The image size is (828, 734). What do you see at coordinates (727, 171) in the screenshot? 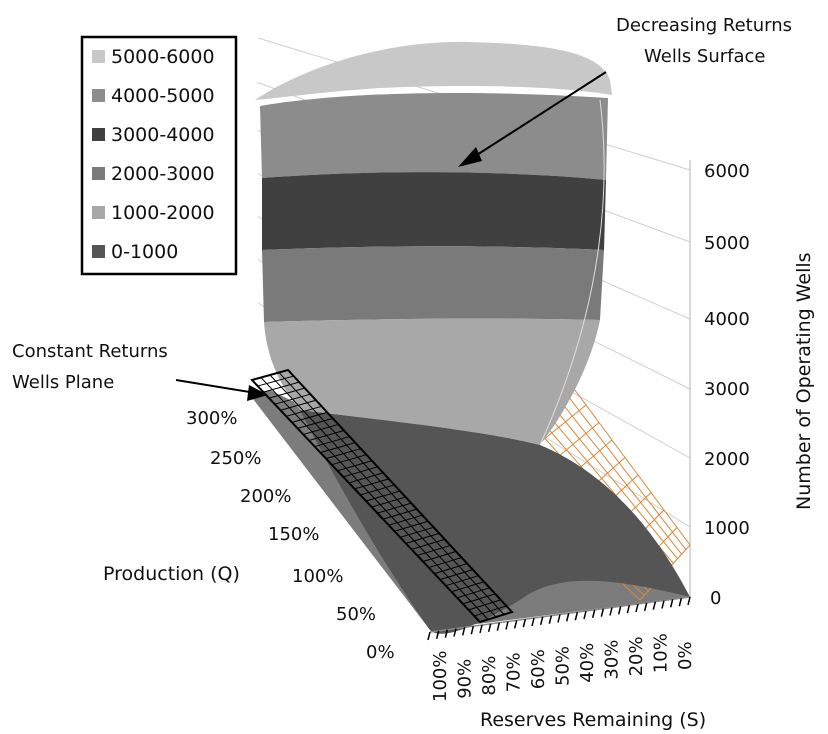
I see `z-tick-6000: 6000` at bounding box center [727, 171].